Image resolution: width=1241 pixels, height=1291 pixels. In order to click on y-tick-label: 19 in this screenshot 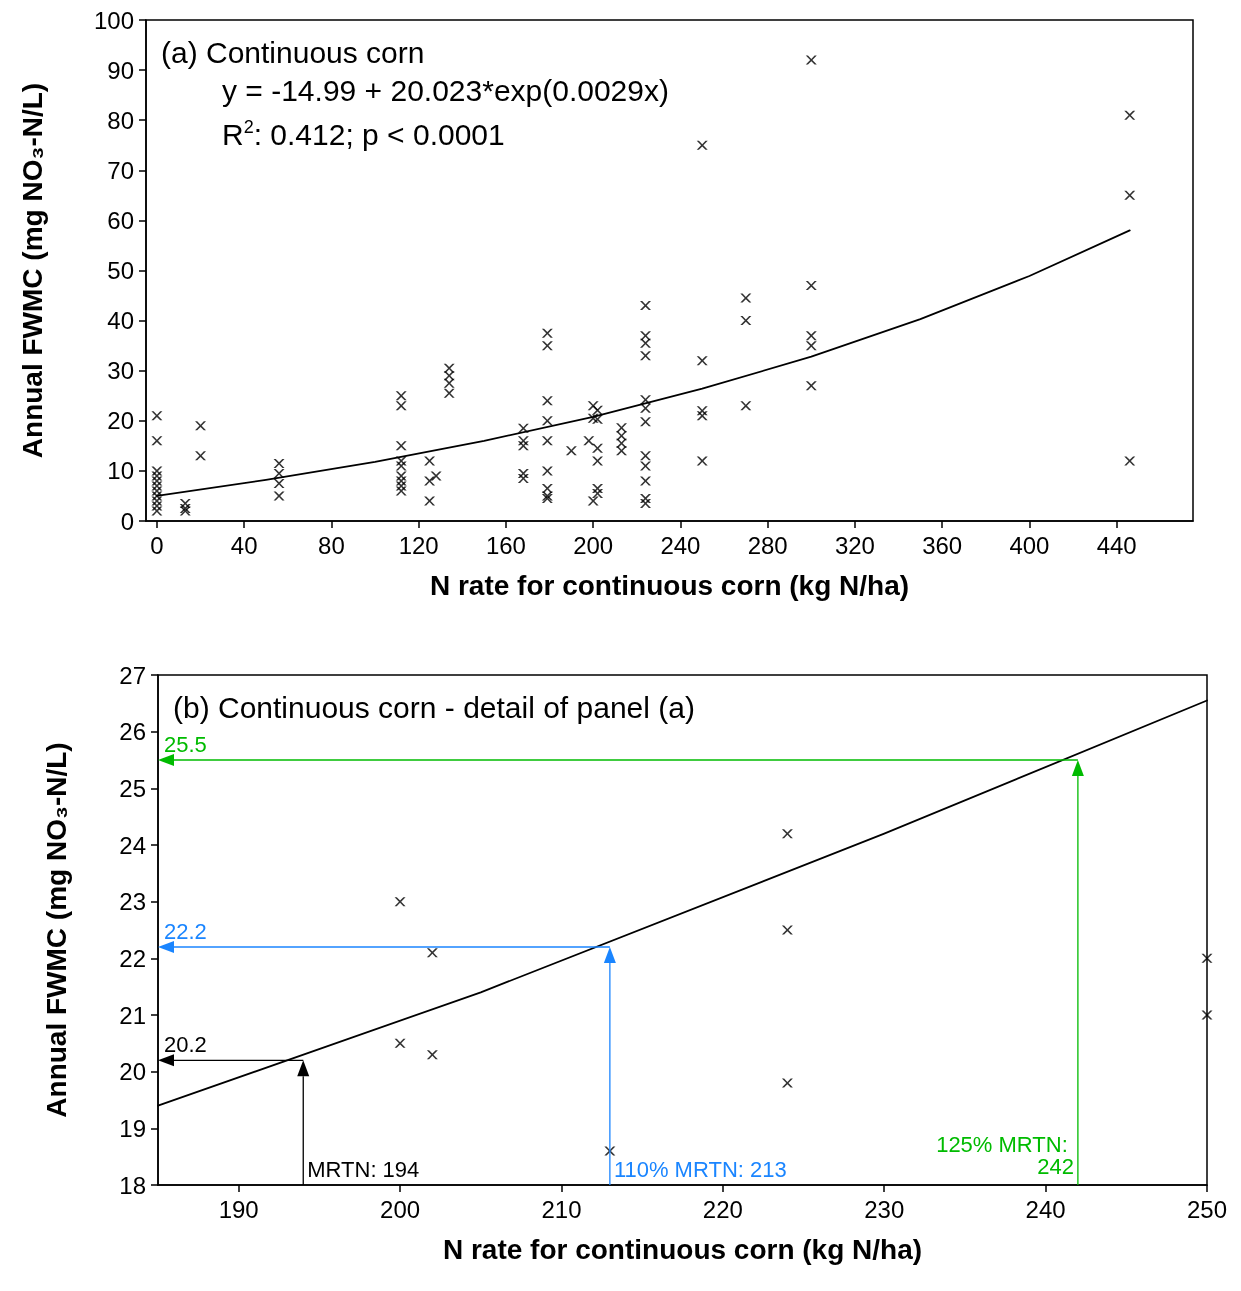, I will do `click(132, 1128)`.